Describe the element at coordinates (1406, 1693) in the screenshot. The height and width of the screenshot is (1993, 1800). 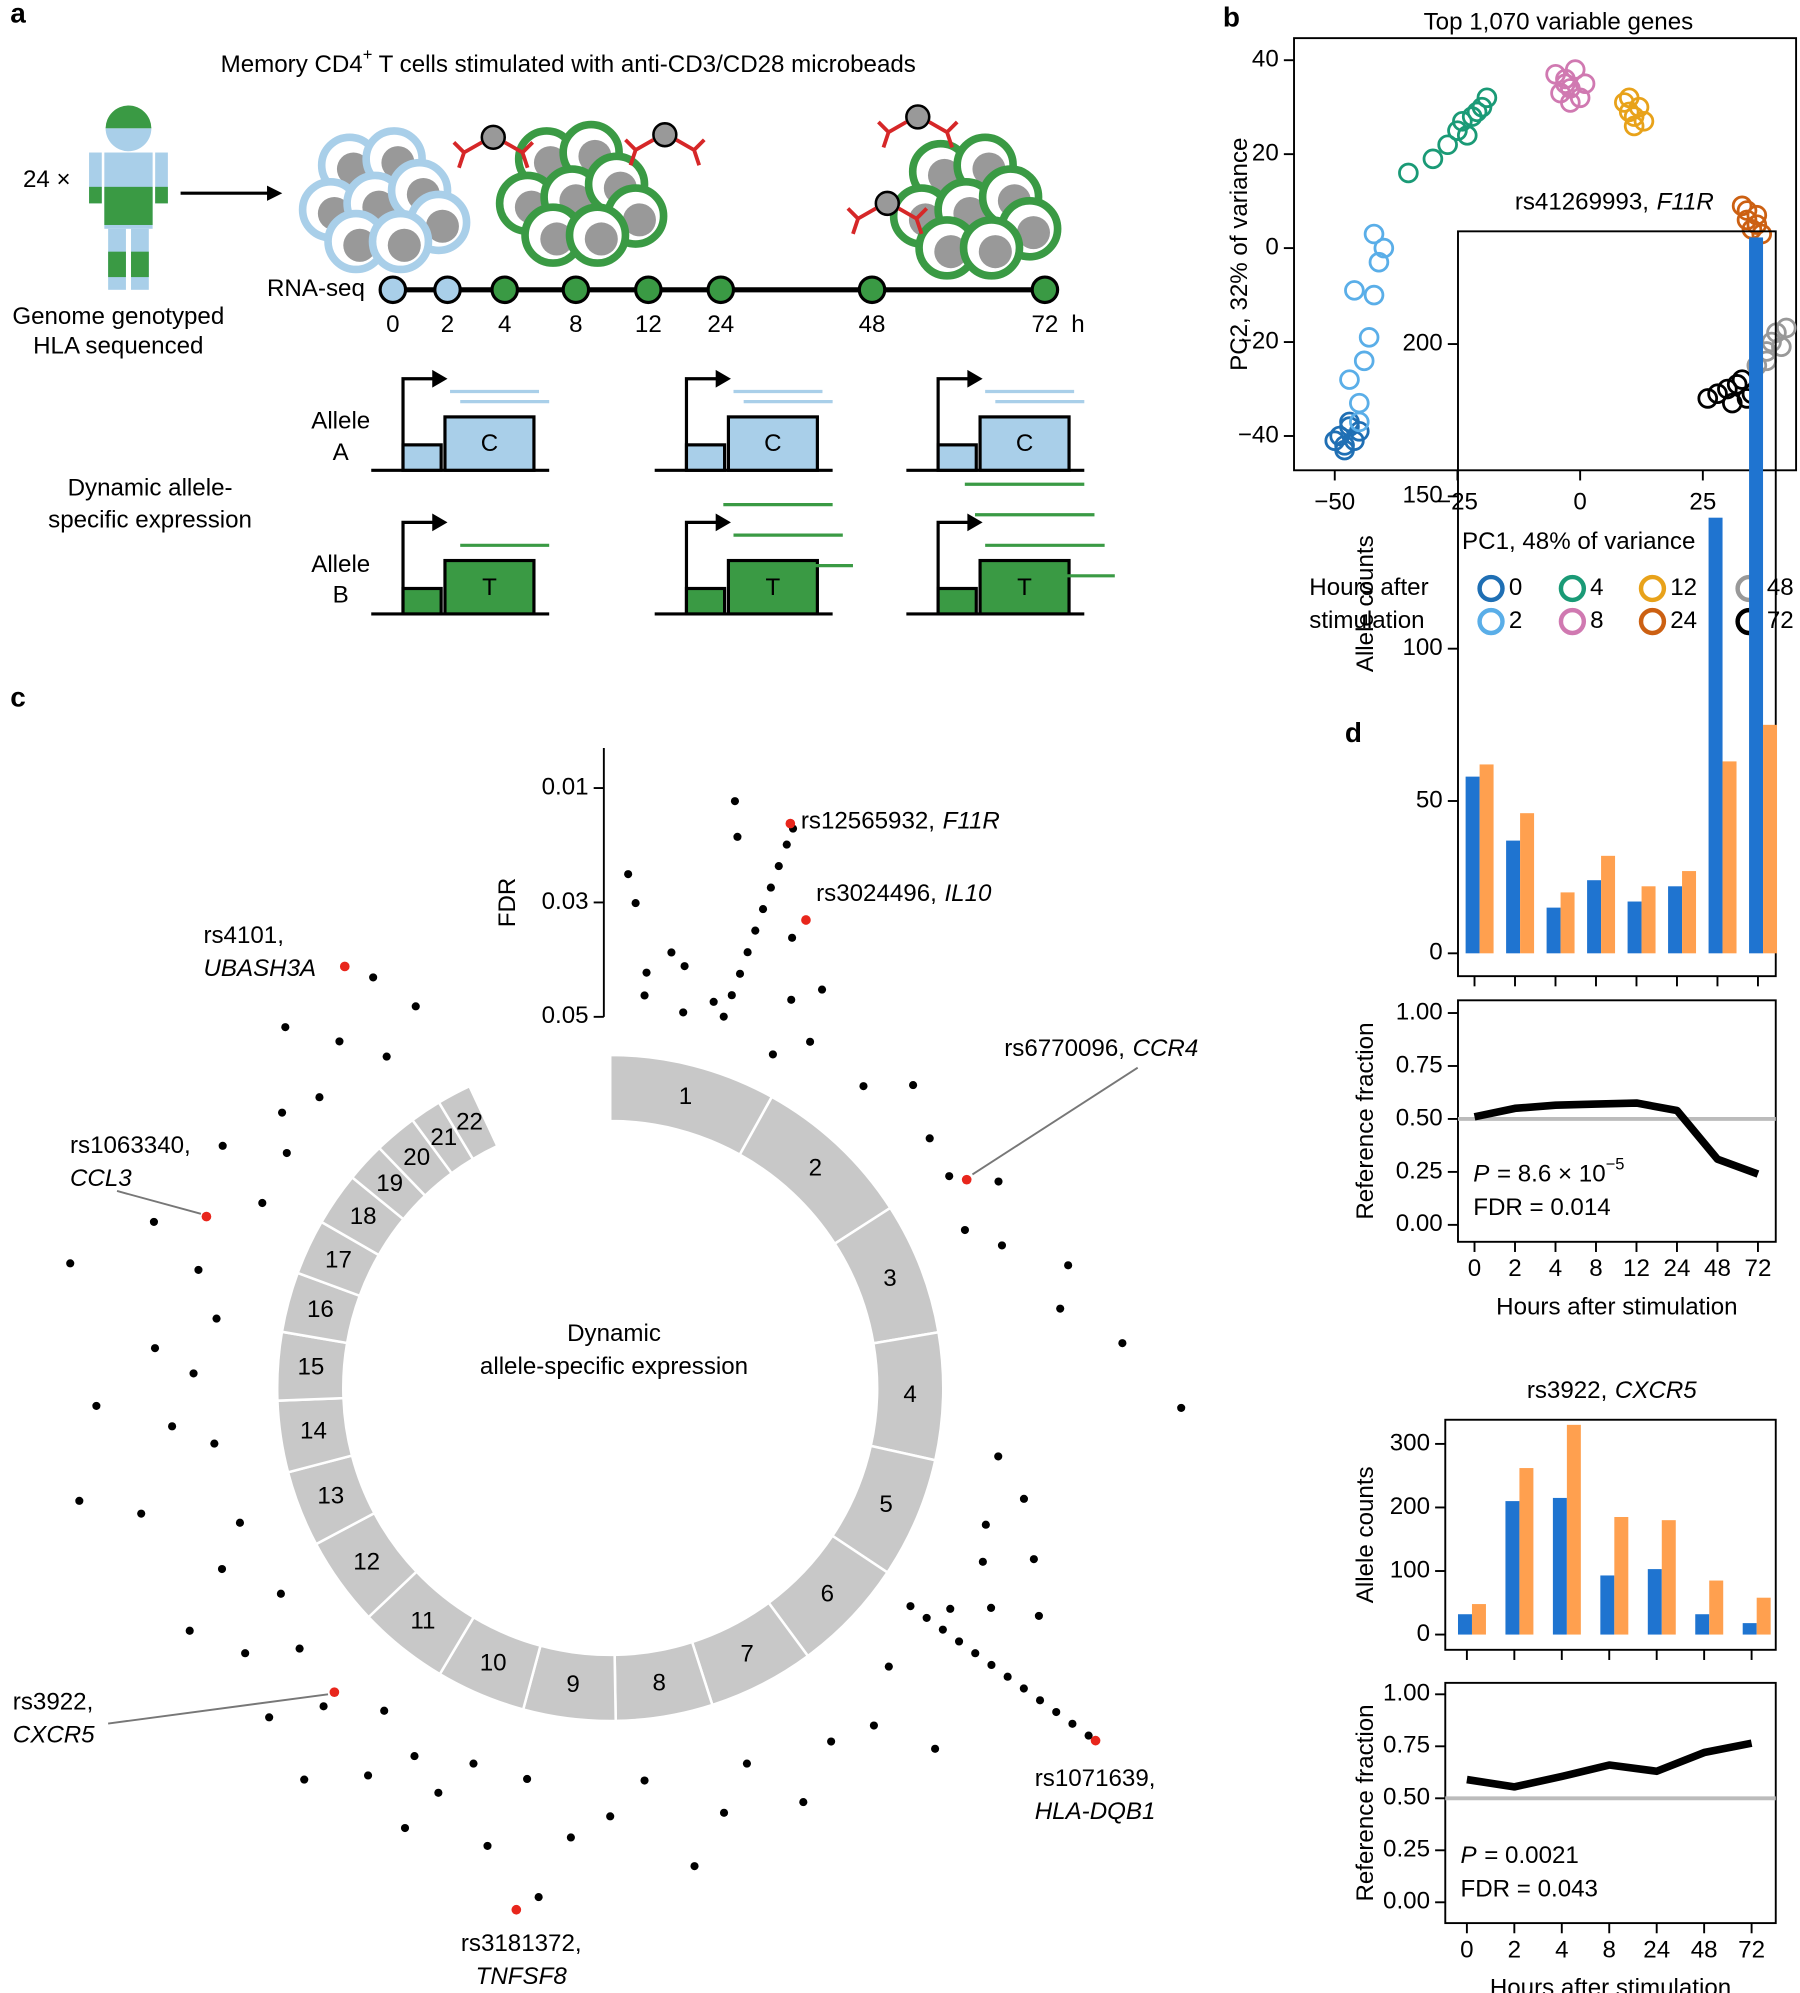
I see `y-tick-label: 1.00` at that location.